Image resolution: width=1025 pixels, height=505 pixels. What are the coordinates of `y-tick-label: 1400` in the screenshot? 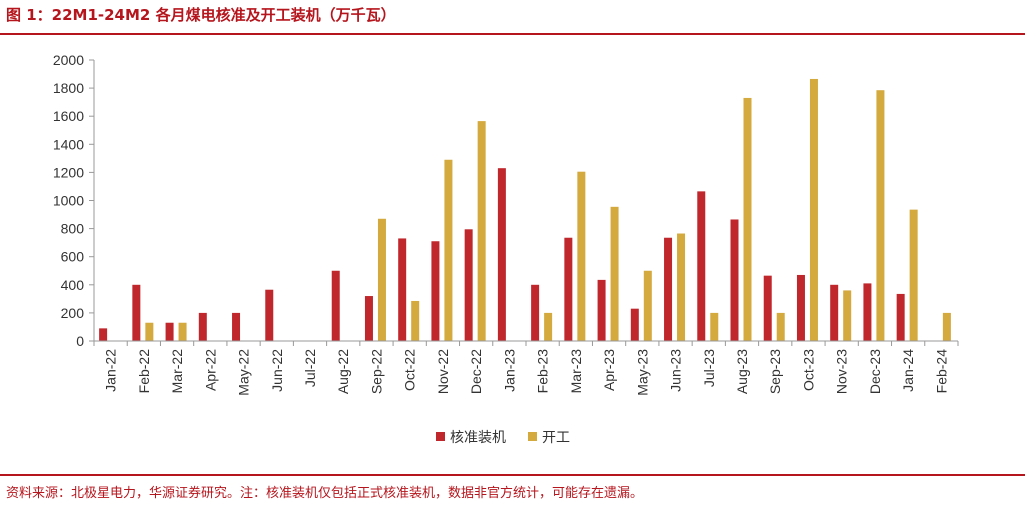 It's located at (68, 144).